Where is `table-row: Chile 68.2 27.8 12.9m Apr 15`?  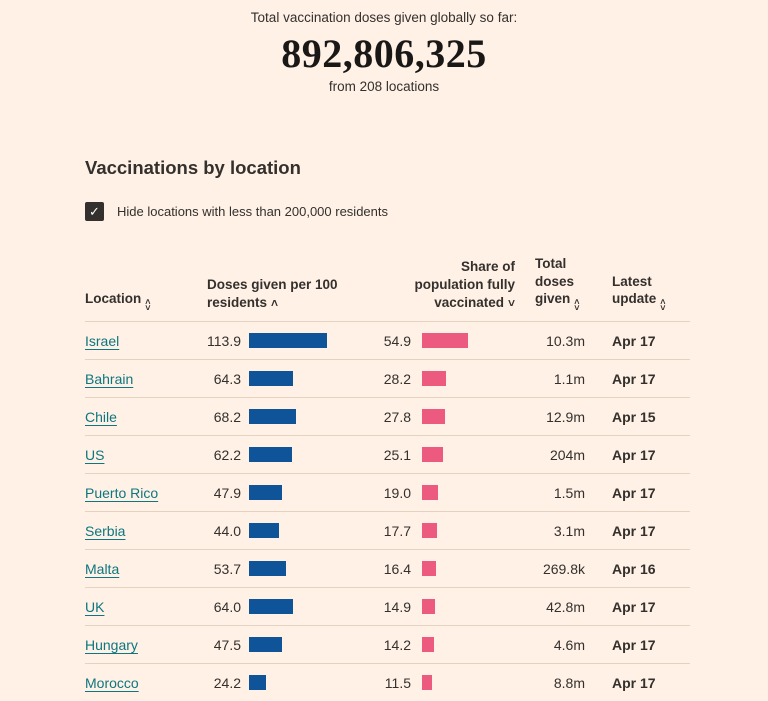
table-row: Chile 68.2 27.8 12.9m Apr 15 is located at coordinates (387, 416).